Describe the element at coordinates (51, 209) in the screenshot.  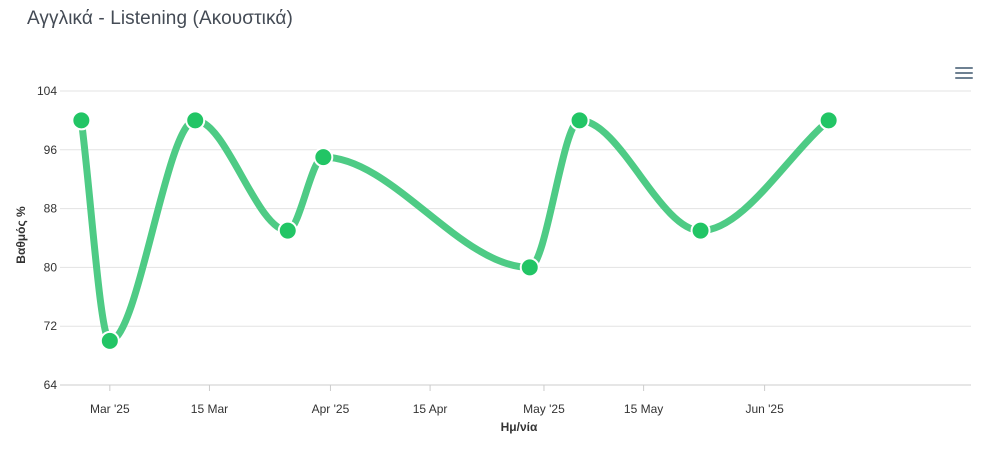
I see `y-tick-label: 88` at that location.